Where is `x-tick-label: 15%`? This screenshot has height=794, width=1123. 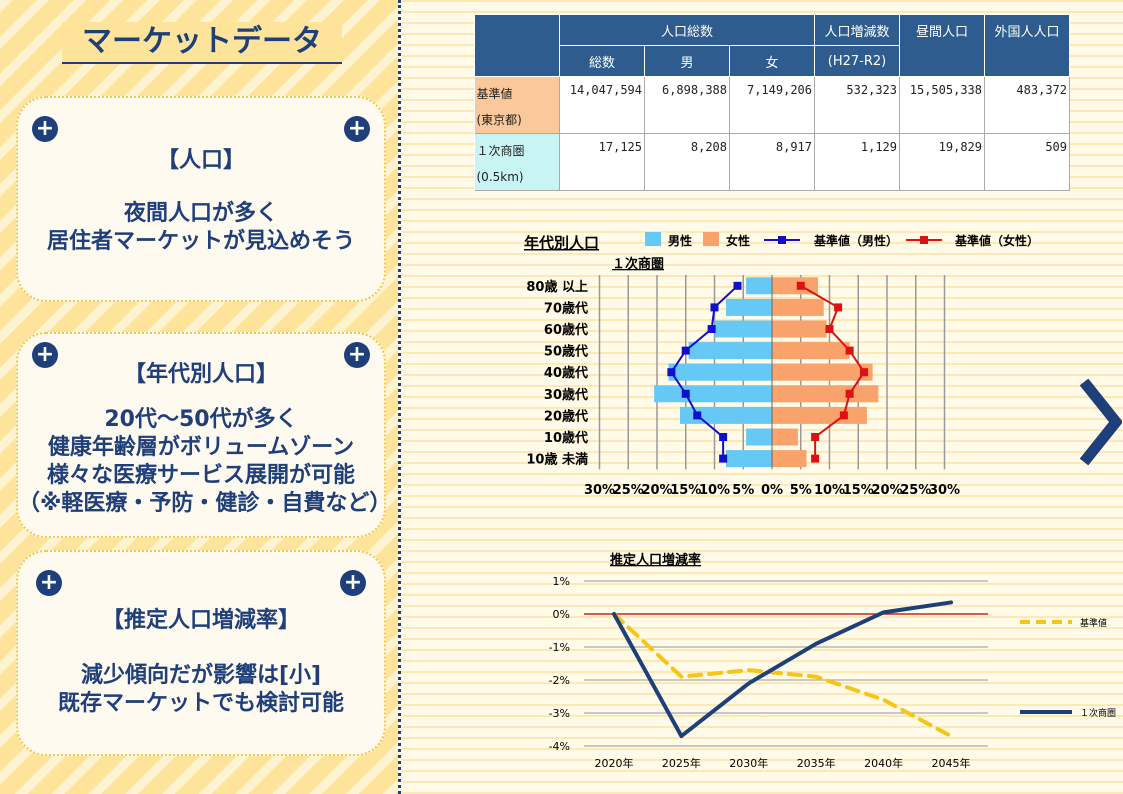
x-tick-label: 15% is located at coordinates (858, 490).